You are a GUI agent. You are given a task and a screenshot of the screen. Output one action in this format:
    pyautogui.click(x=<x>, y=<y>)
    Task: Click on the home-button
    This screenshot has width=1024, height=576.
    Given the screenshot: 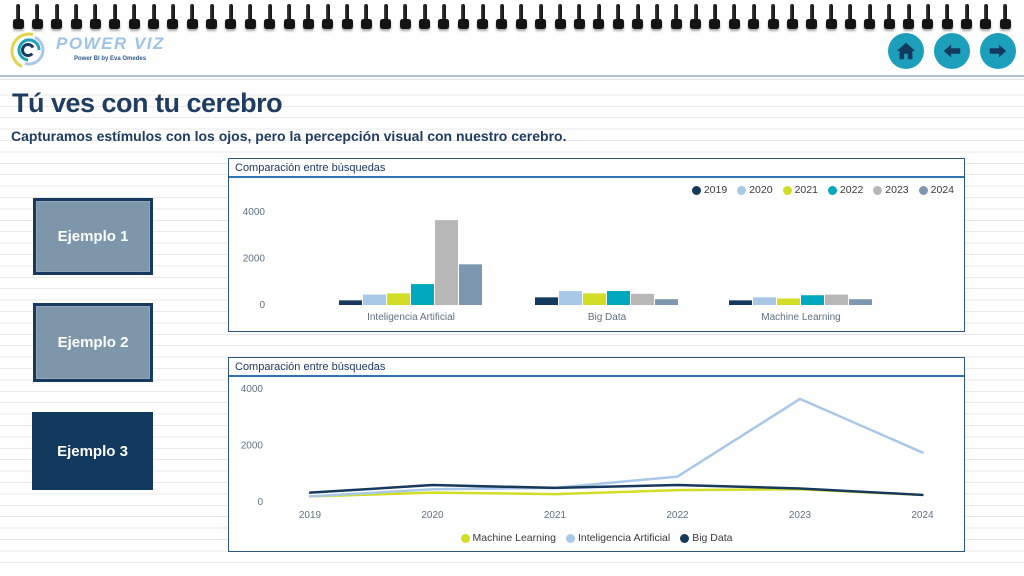 What is the action you would take?
    pyautogui.click(x=906, y=51)
    